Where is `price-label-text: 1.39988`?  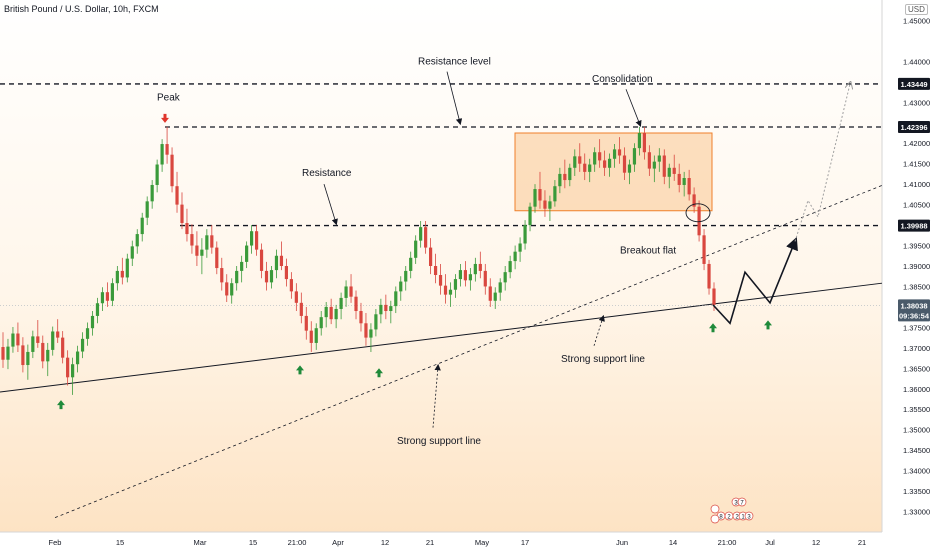
price-label-text: 1.39988 is located at coordinates (913, 226).